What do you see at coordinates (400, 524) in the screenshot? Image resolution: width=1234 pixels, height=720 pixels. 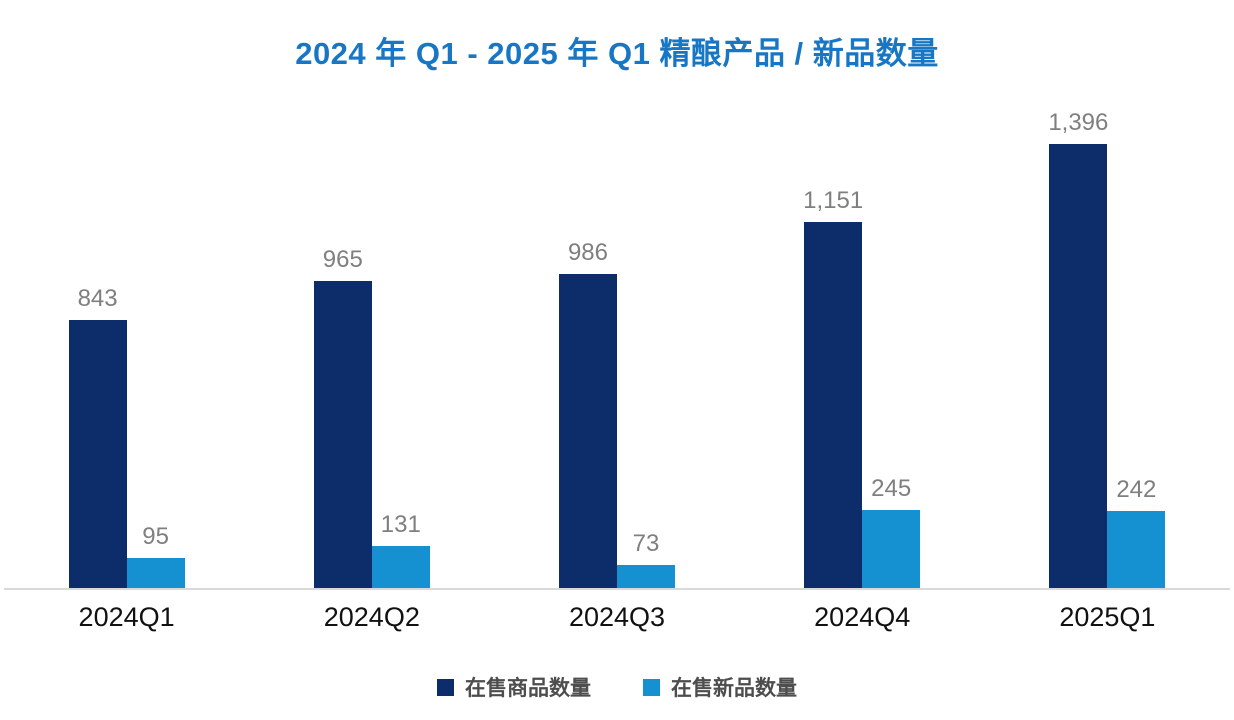 I see `bar-value-label: 131` at bounding box center [400, 524].